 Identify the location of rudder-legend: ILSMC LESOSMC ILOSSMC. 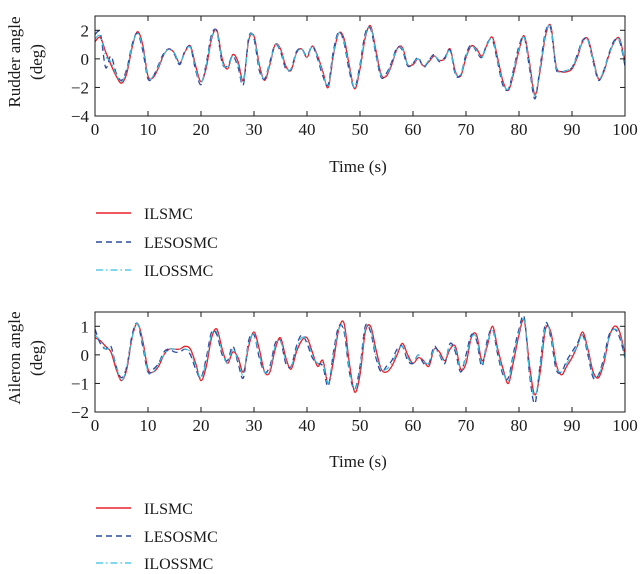
(157, 243).